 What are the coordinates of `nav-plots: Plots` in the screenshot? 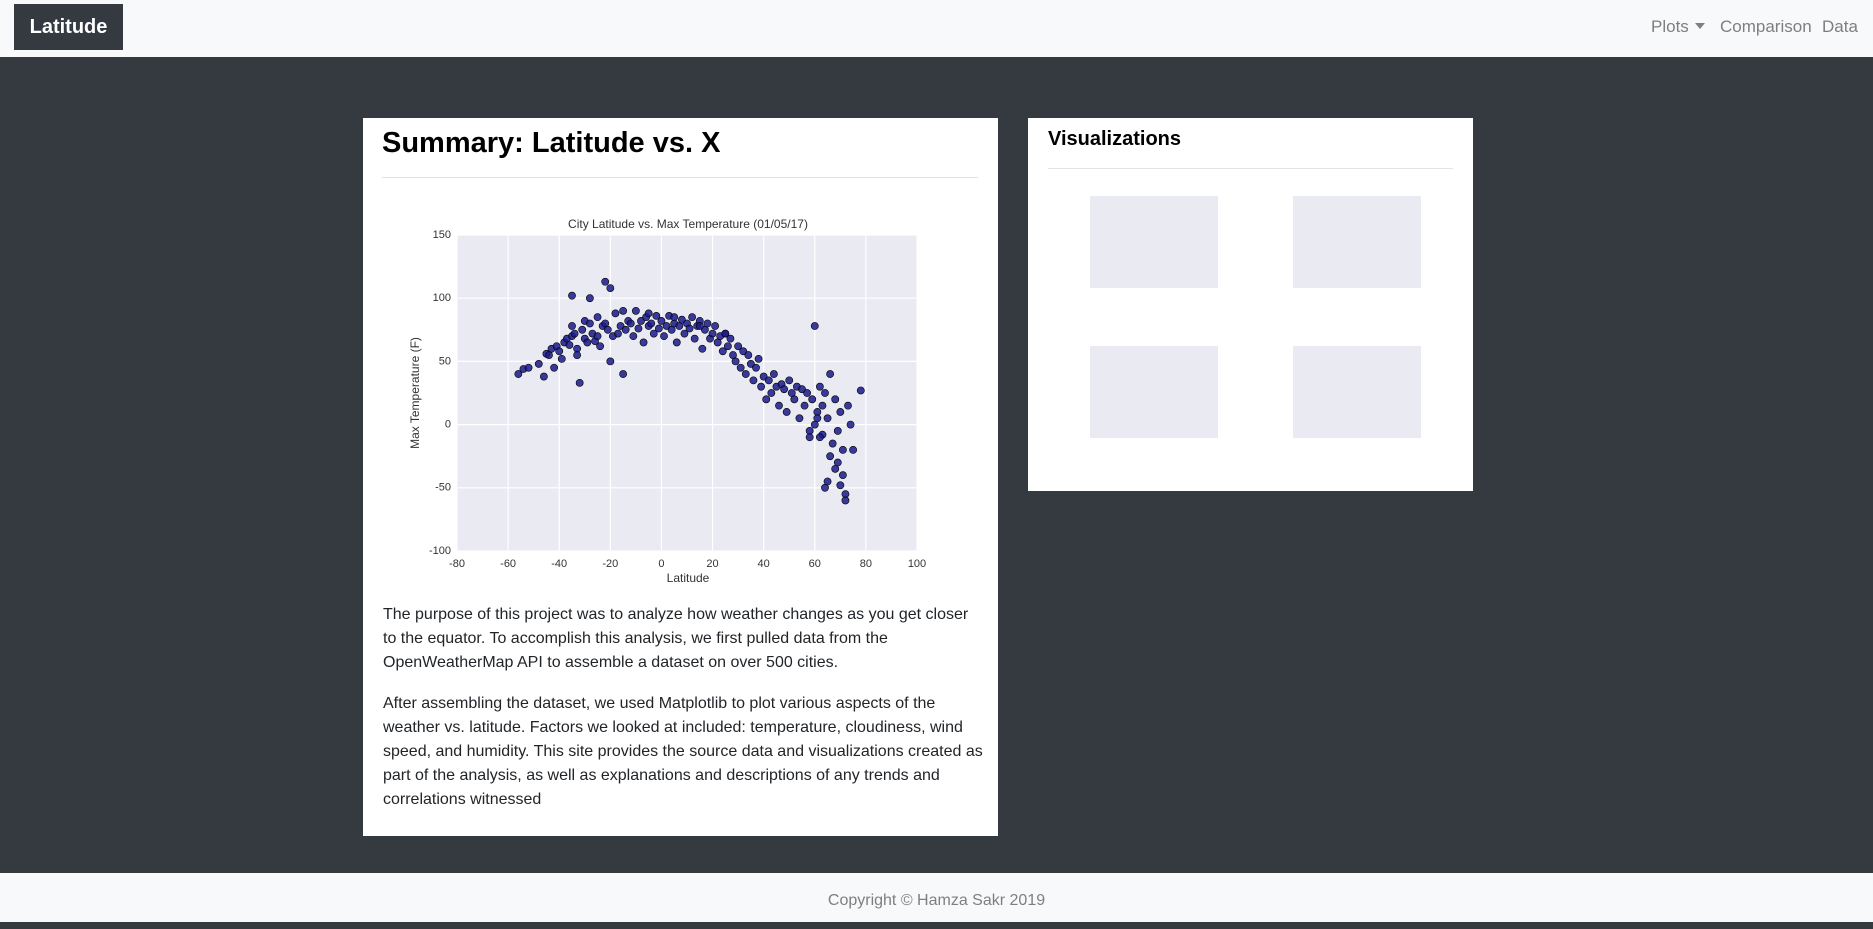 It's located at (1678, 27).